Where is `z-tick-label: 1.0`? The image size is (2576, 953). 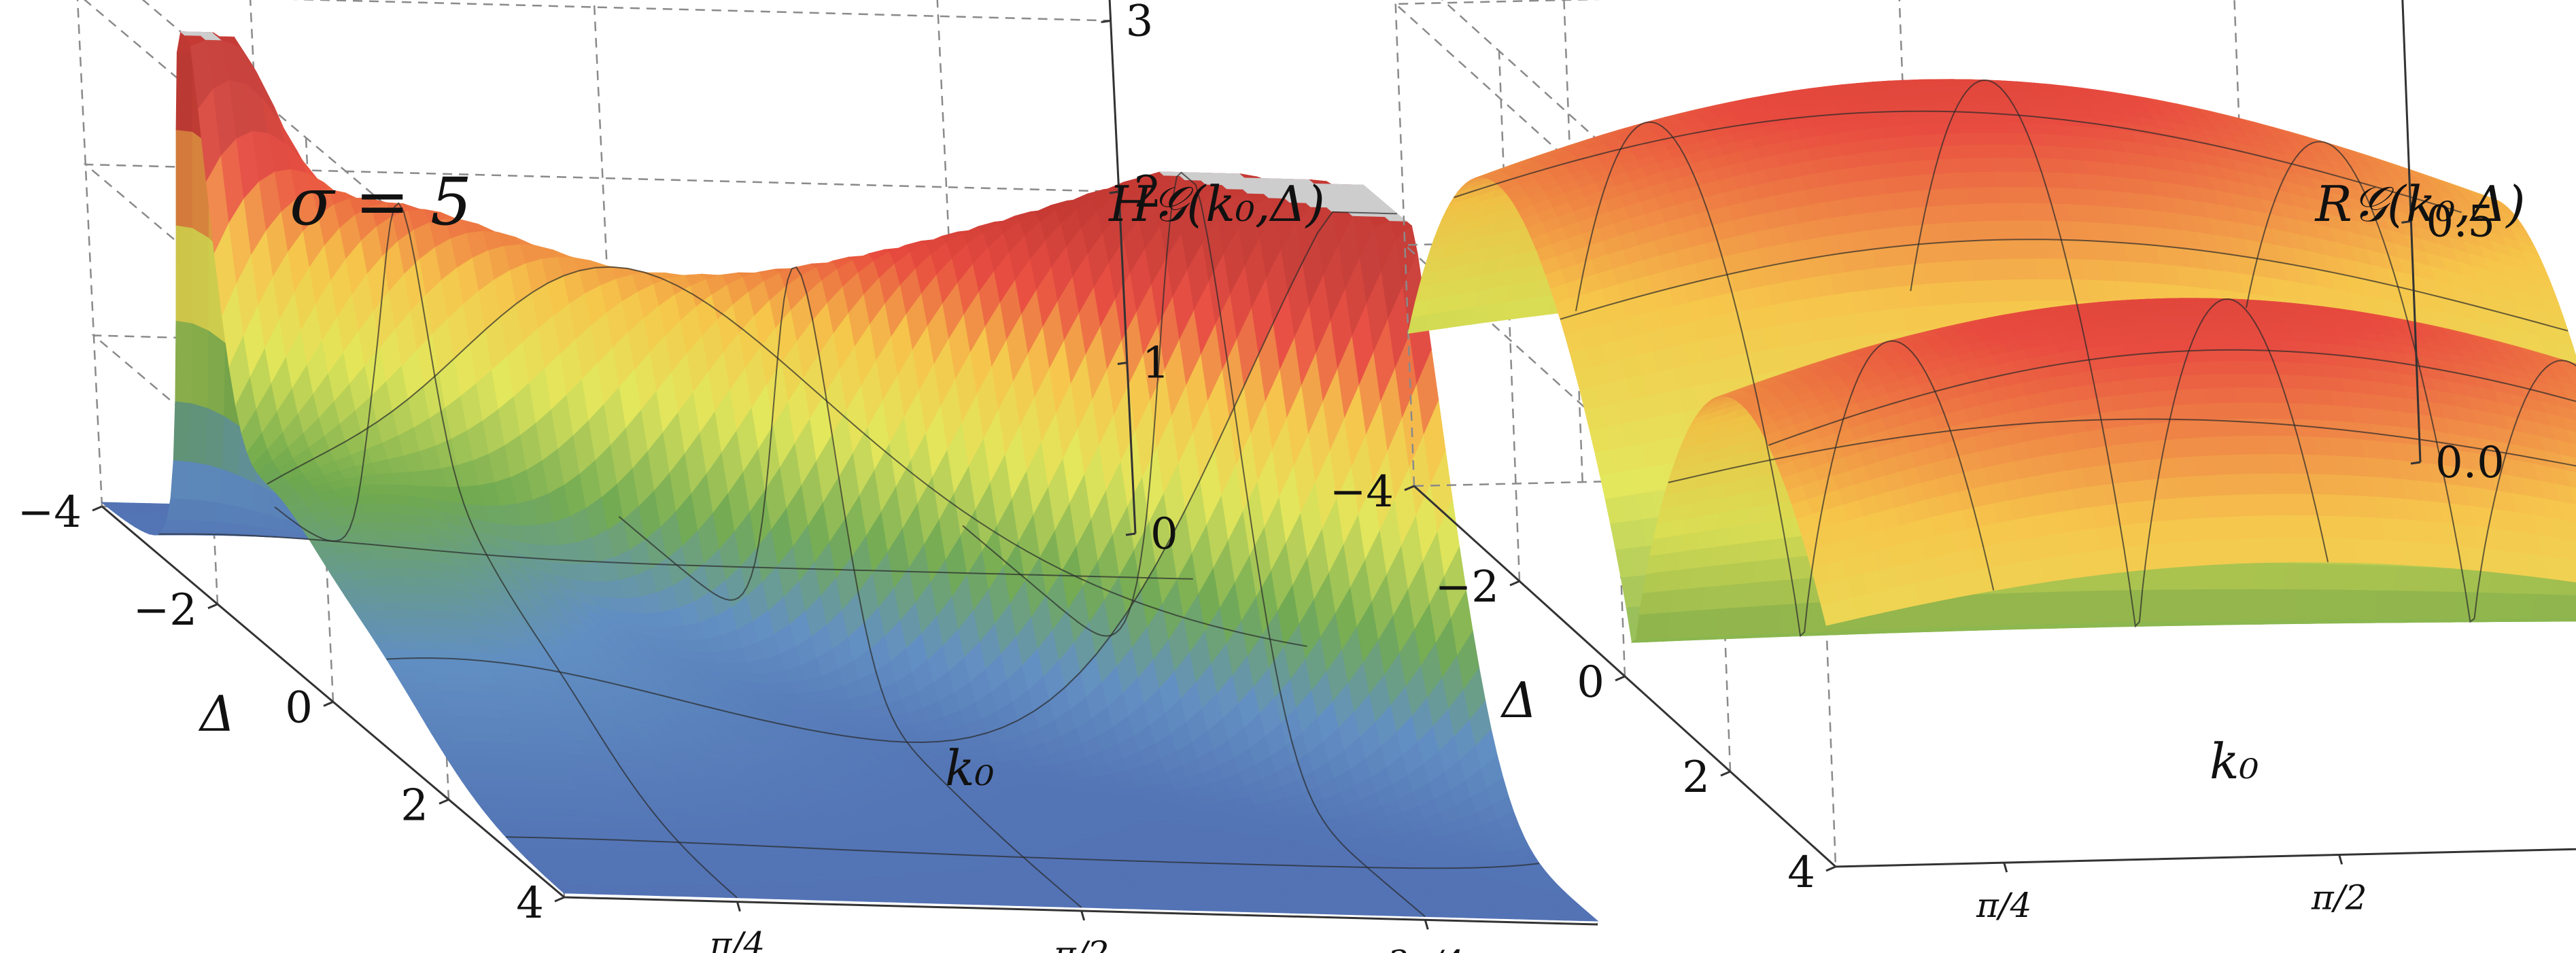
z-tick-label: 1.0 is located at coordinates (2451, 3).